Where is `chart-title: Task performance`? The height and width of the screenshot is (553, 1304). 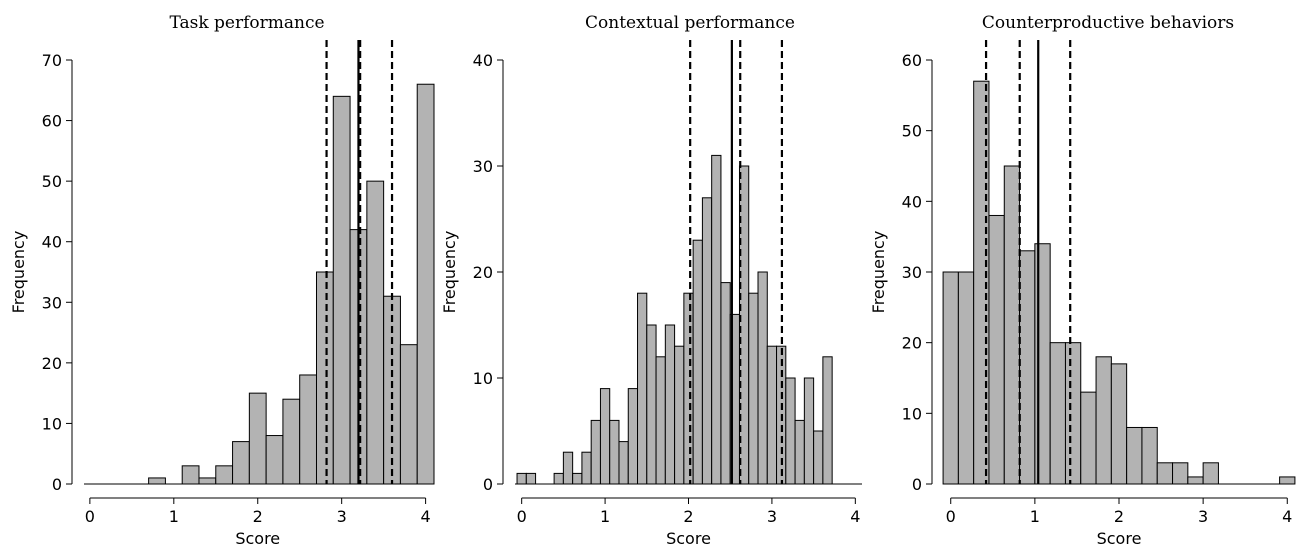
chart-title: Task performance is located at coordinates (246, 23).